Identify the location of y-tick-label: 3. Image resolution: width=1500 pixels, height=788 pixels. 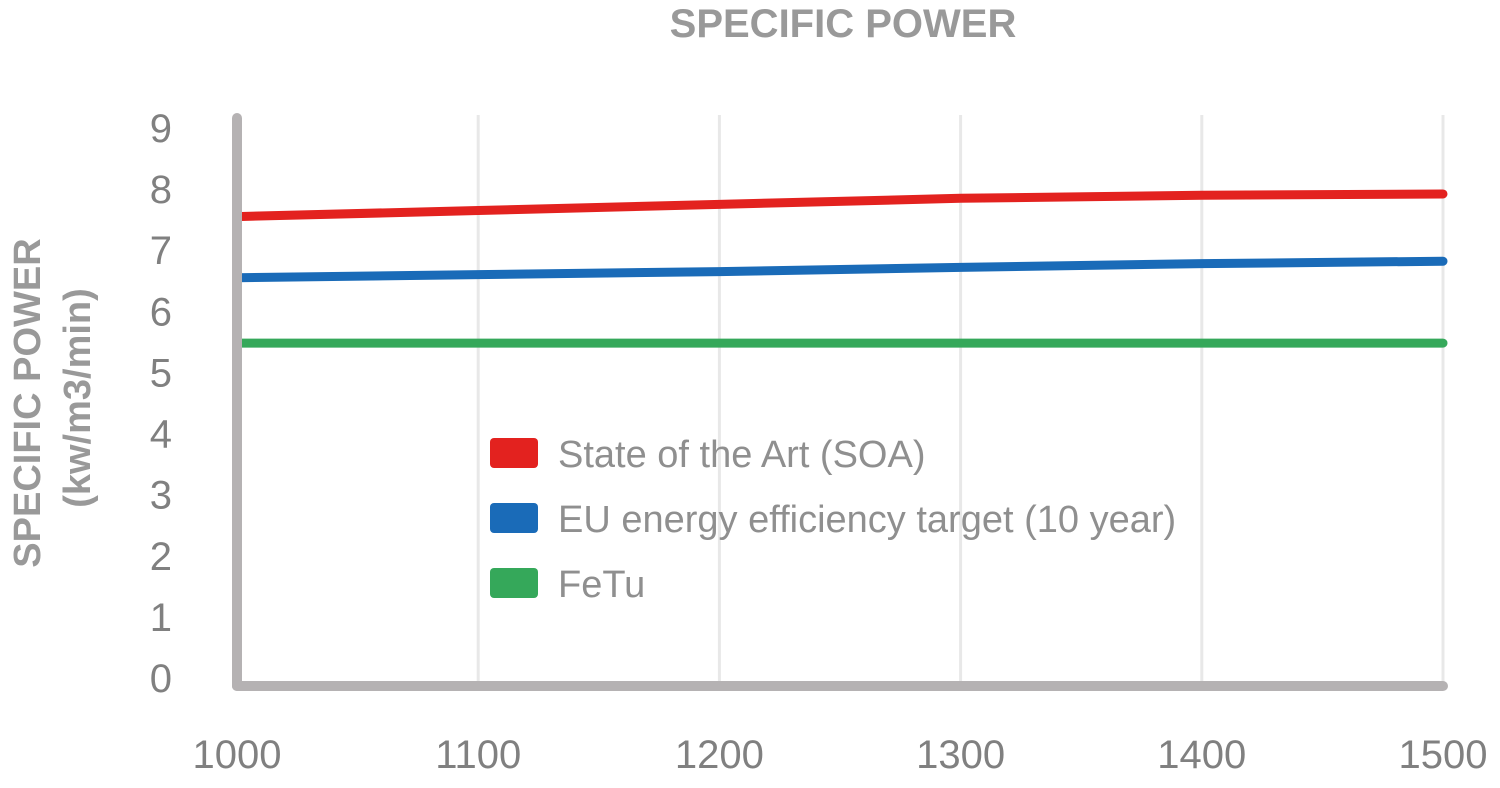
(161, 496).